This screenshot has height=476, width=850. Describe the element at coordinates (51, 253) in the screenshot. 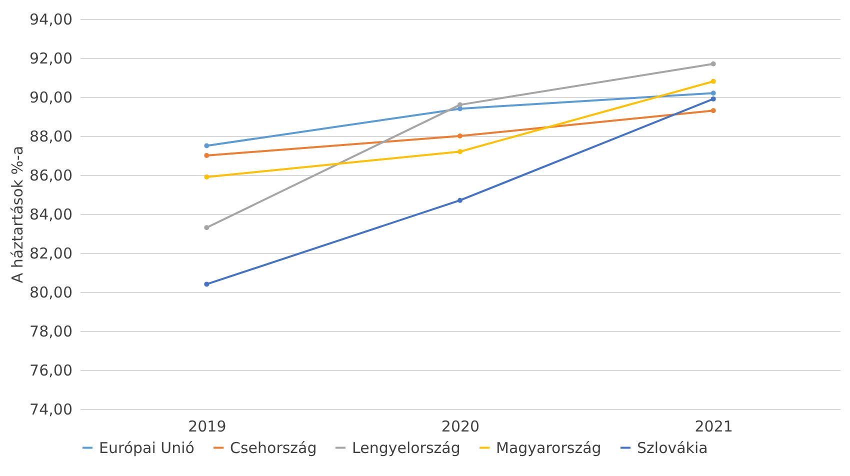

I see `y-tick-label: 82,00` at that location.